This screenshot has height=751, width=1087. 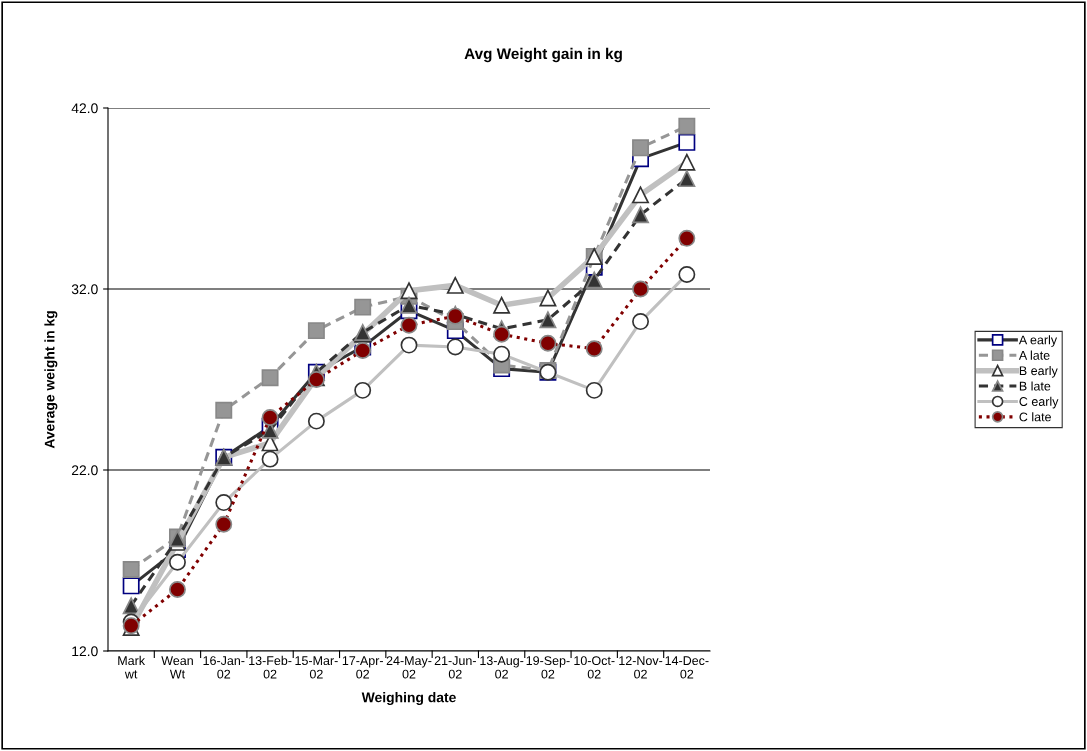 I want to click on y-axis-title: Average weight in kg, so click(x=51, y=380).